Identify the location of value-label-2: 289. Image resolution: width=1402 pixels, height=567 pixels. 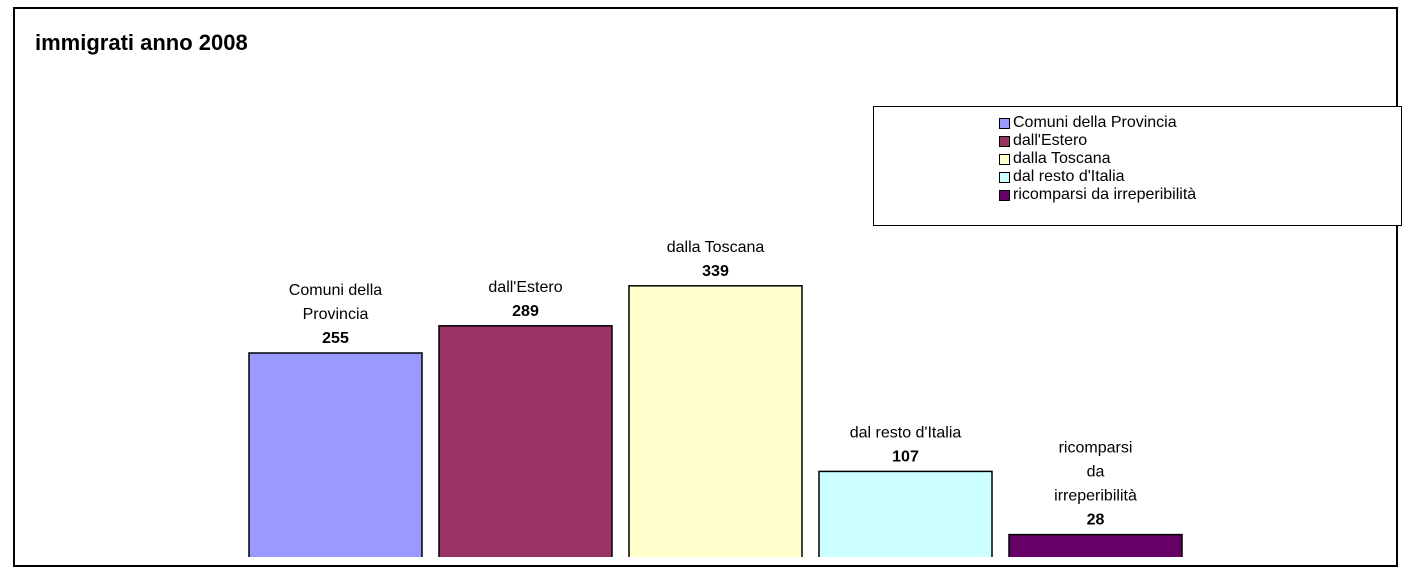
(525, 311).